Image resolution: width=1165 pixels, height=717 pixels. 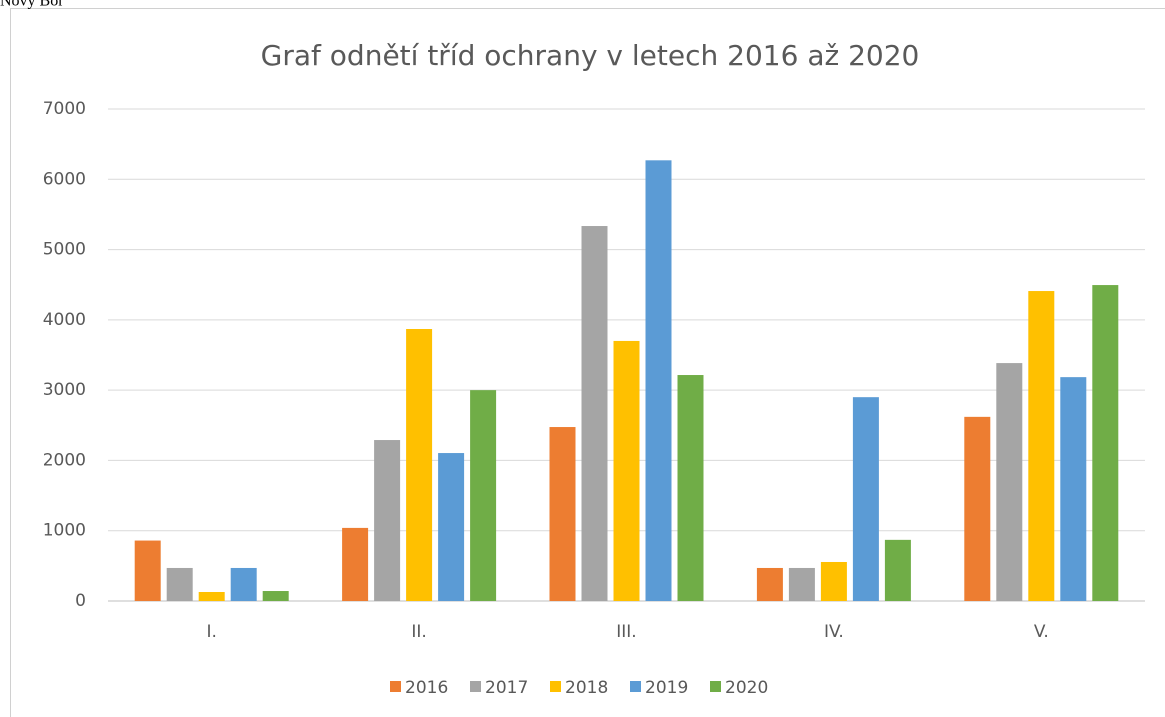 I want to click on x-tick-label: V., so click(x=1041, y=632).